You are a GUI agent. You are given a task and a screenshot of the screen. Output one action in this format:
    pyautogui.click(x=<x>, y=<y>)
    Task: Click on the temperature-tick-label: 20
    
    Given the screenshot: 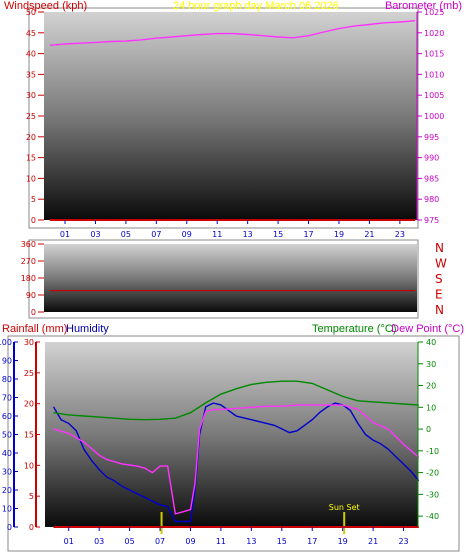 What is the action you would take?
    pyautogui.click(x=431, y=386)
    